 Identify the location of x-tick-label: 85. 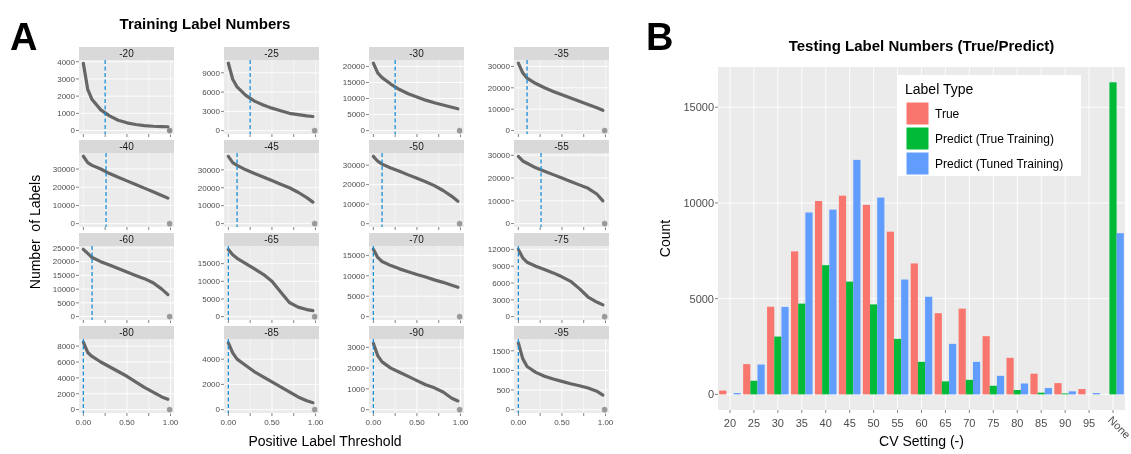
(1041, 423).